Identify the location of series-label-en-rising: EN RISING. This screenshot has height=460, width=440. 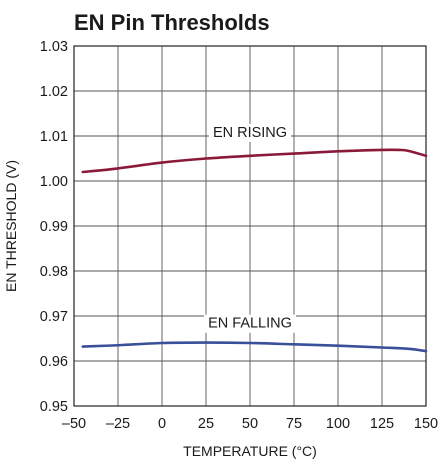
(250, 133).